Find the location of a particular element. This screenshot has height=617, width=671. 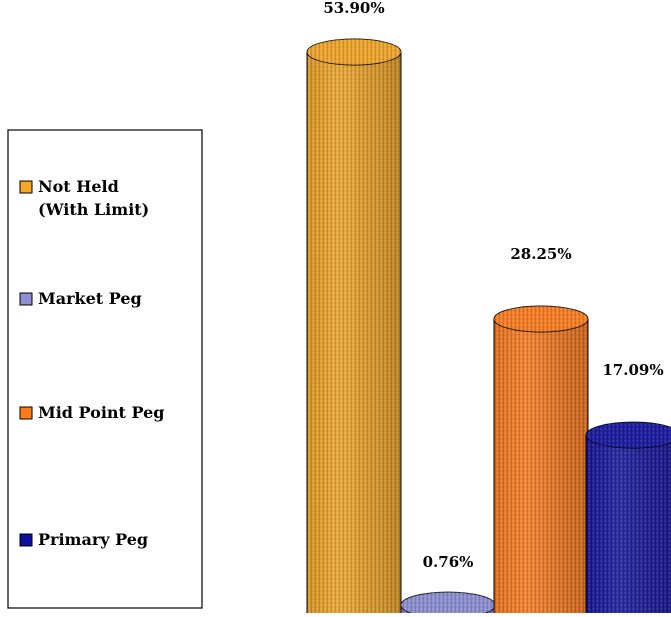

legend-item-4: Primary Peg is located at coordinates (83, 539).